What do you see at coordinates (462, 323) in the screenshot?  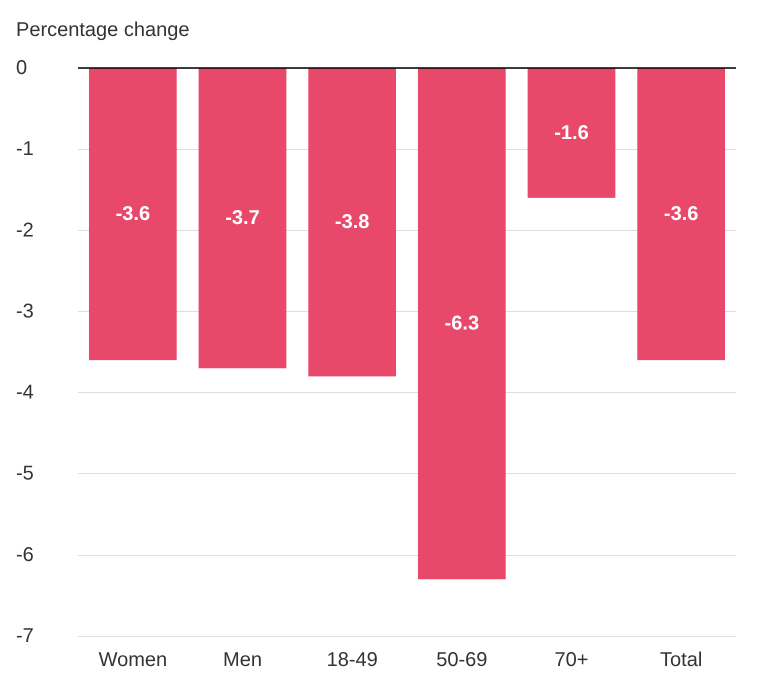 I see `data-label: -6.3` at bounding box center [462, 323].